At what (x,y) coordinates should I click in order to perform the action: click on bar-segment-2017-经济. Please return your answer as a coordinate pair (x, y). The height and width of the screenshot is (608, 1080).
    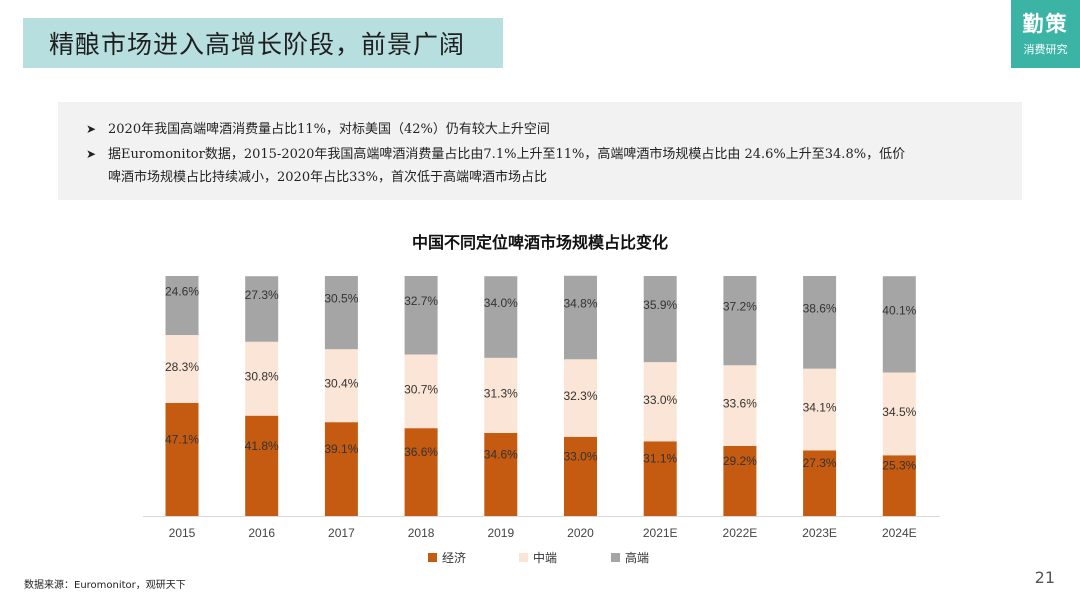
    Looking at the image, I should click on (341, 469).